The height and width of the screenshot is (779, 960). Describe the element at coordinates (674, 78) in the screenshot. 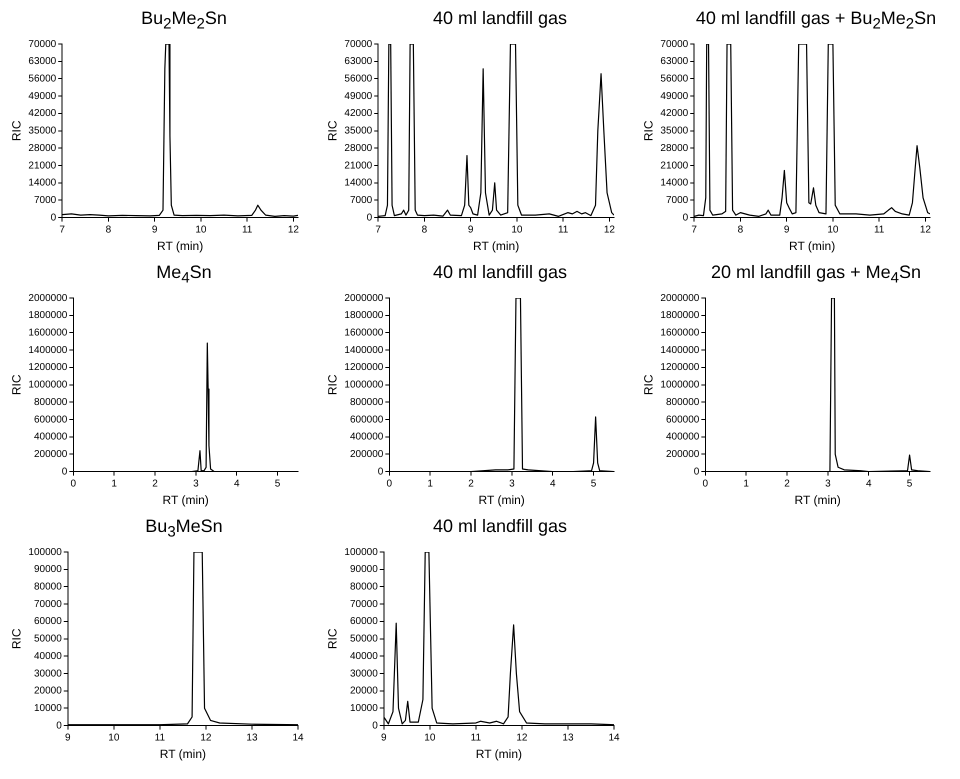

I see `y-tick-label: 56000` at that location.